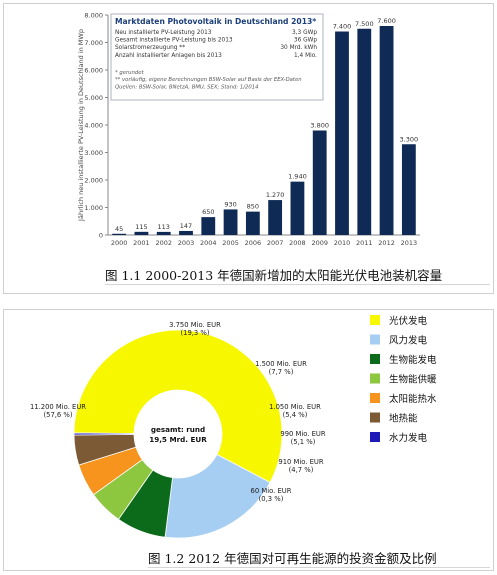  Describe the element at coordinates (174, 41) in the screenshot. I see `market-data-row-label: Gesamt installierte PV-Leistung bis 2013` at that location.